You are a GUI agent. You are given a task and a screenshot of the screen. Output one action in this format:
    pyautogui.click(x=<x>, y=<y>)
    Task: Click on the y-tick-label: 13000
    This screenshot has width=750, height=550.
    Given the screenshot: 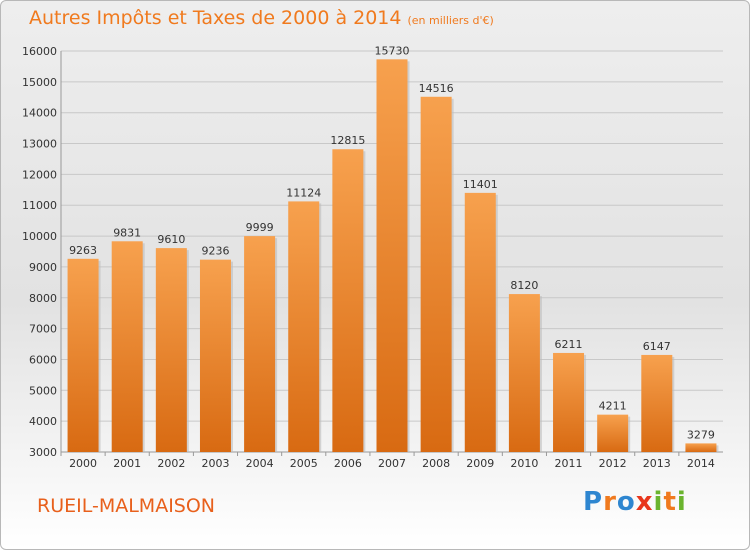 What is the action you would take?
    pyautogui.click(x=39, y=144)
    